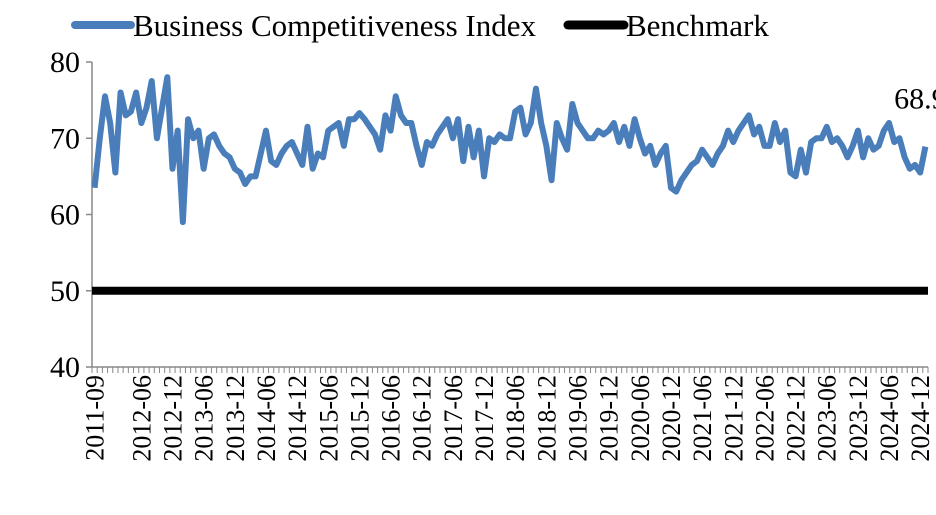 This screenshot has width=936, height=515. I want to click on y-tick-label: 80, so click(65, 62).